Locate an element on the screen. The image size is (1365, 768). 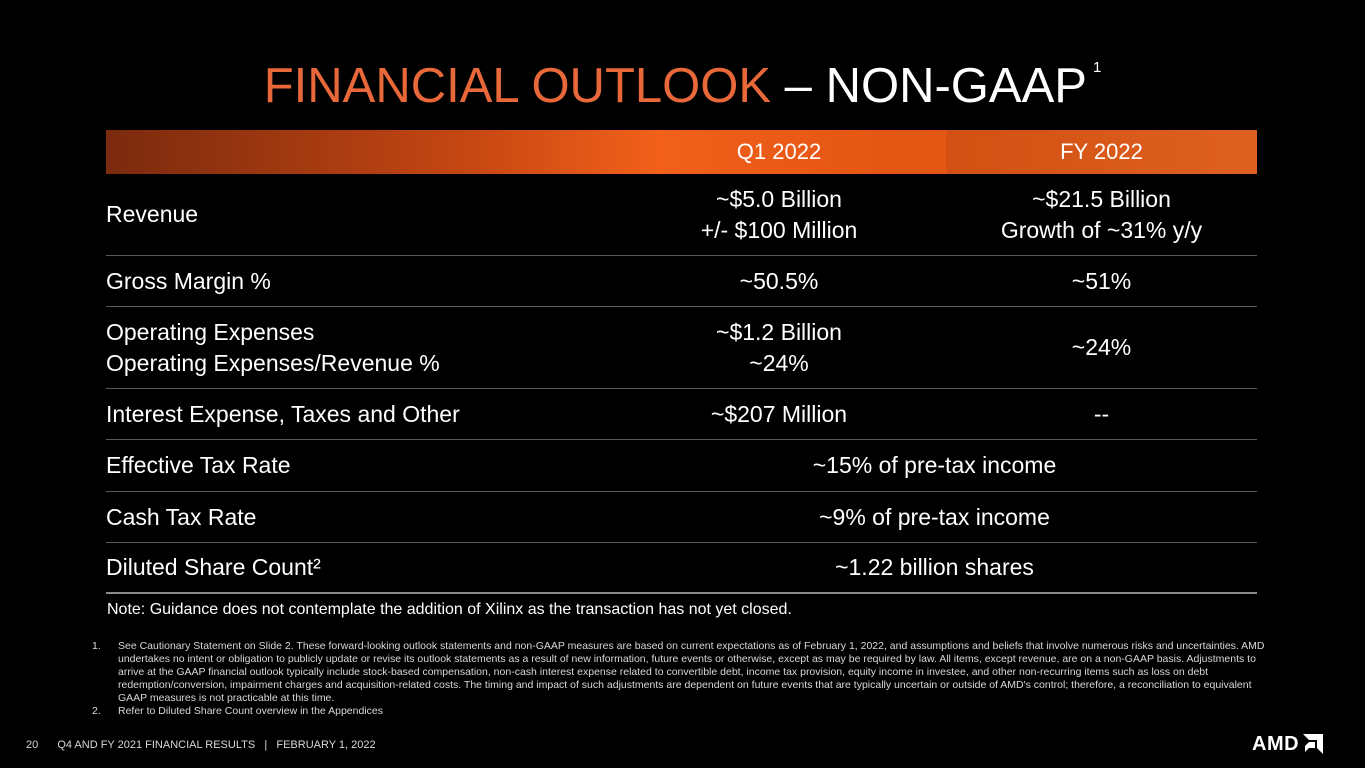
logo-text: AMD is located at coordinates (1276, 743).